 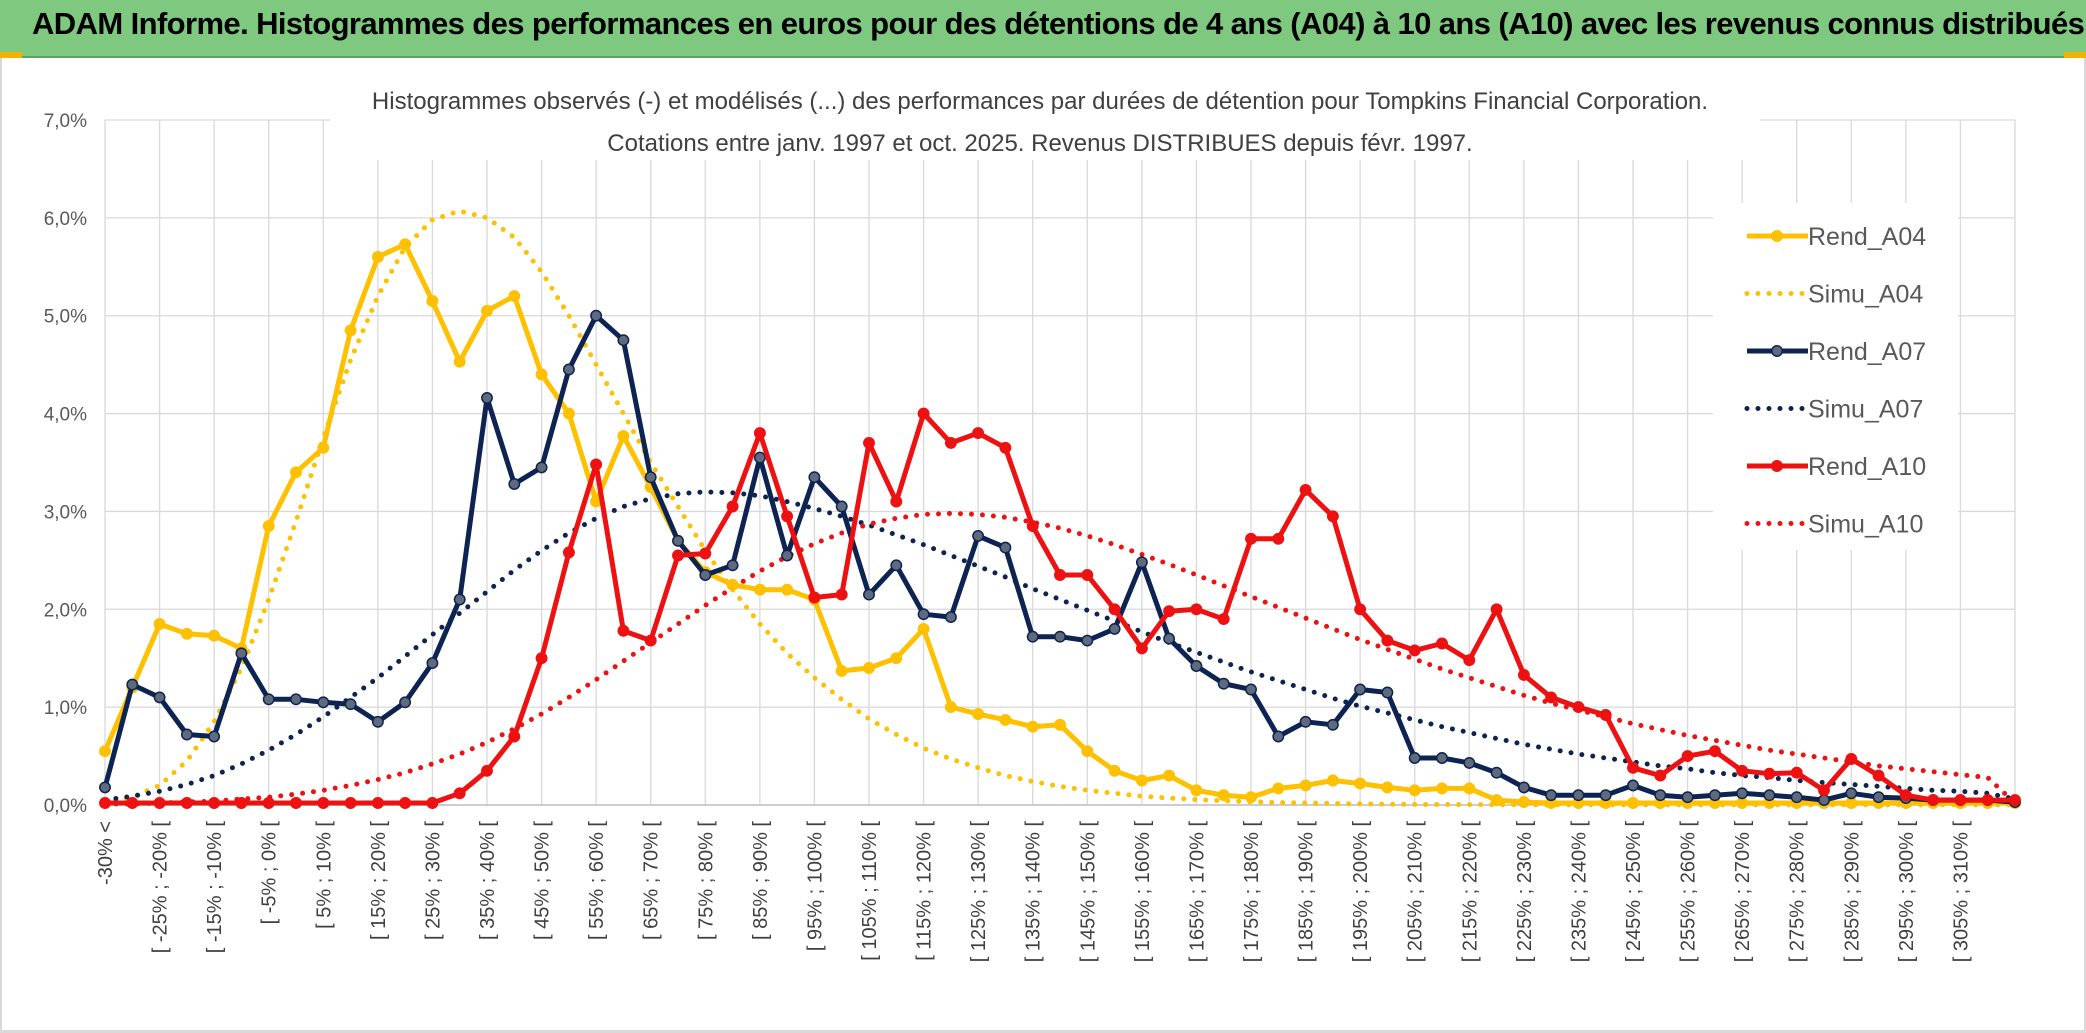 What do you see at coordinates (1034, 892) in the screenshot?
I see `x-tick-label: [ 135% ; 140% [` at bounding box center [1034, 892].